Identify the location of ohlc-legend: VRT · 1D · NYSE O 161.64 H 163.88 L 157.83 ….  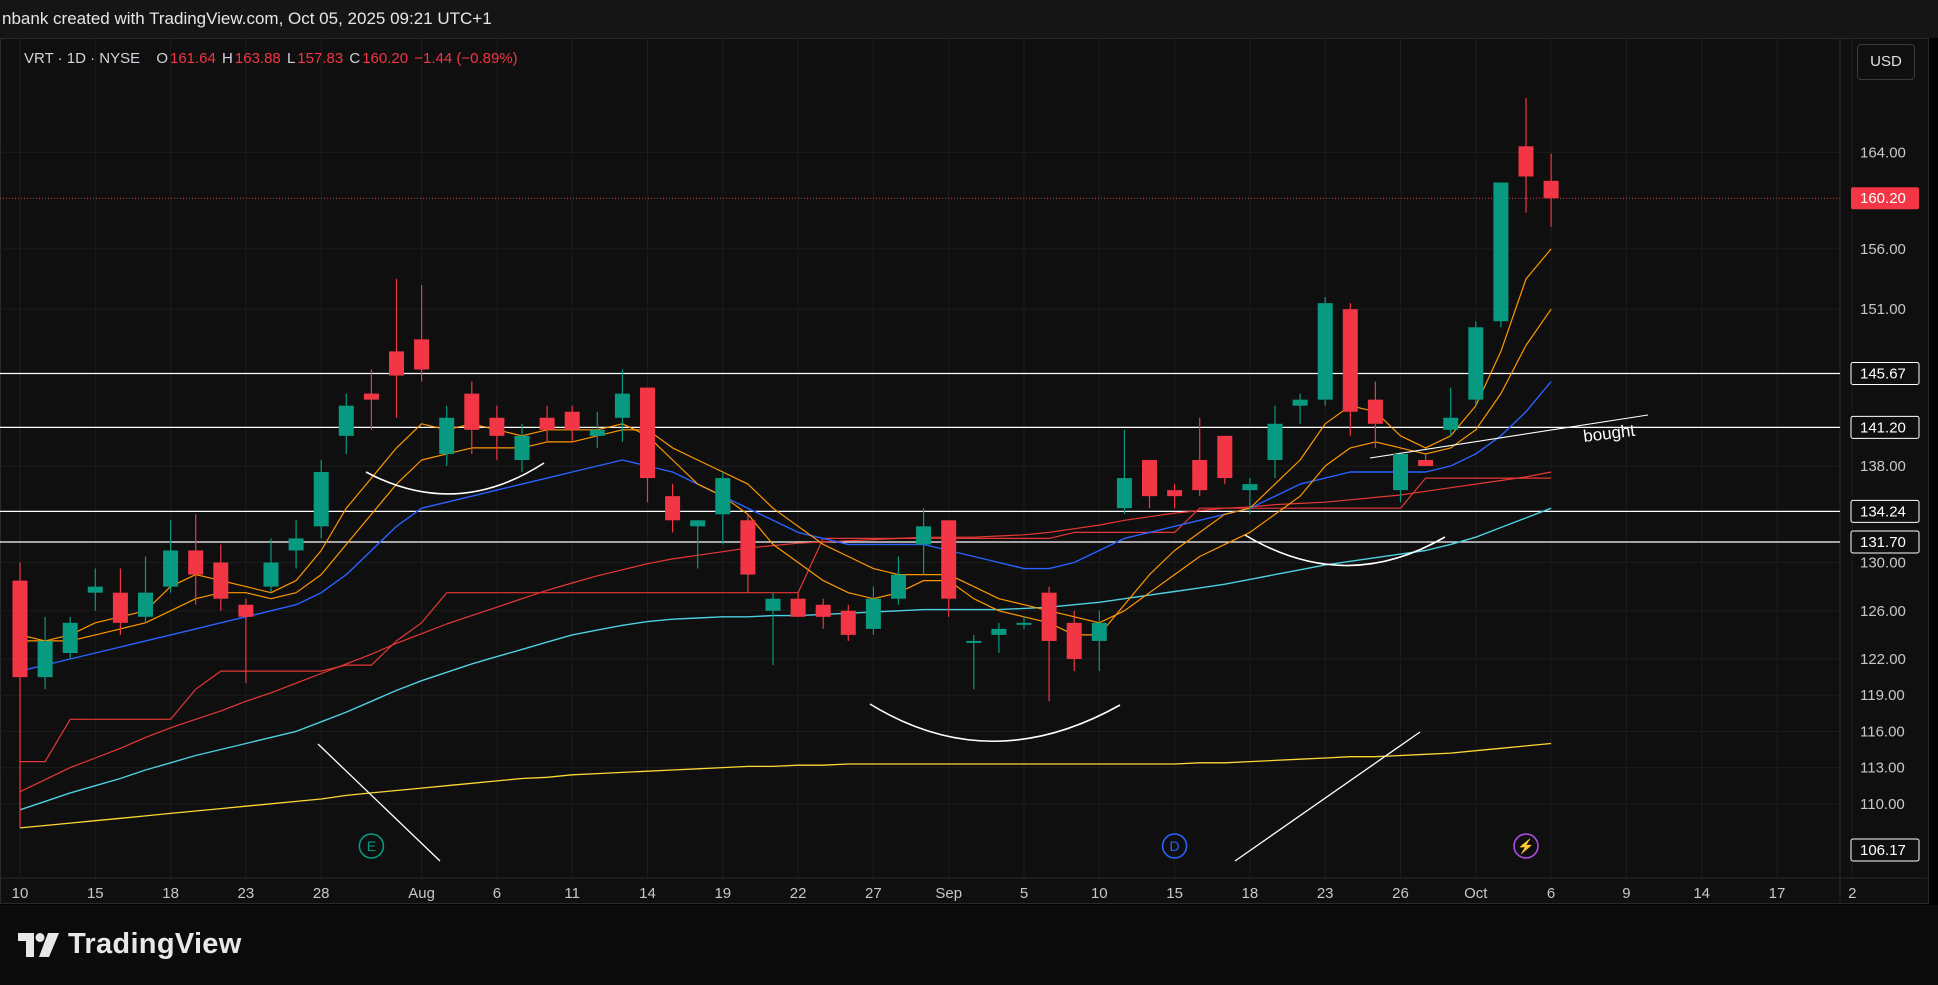
(272, 58).